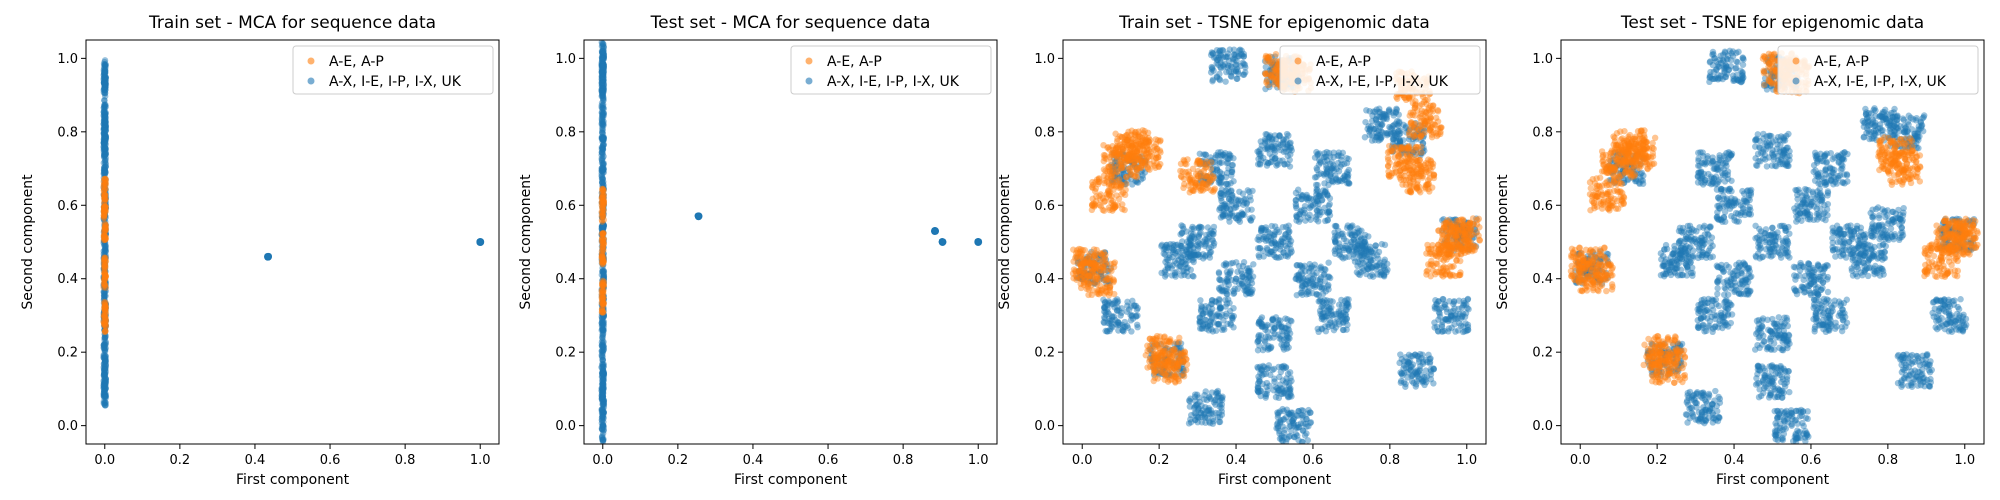 This screenshot has width=2000, height=500. I want to click on series-1-point, so click(602, 58).